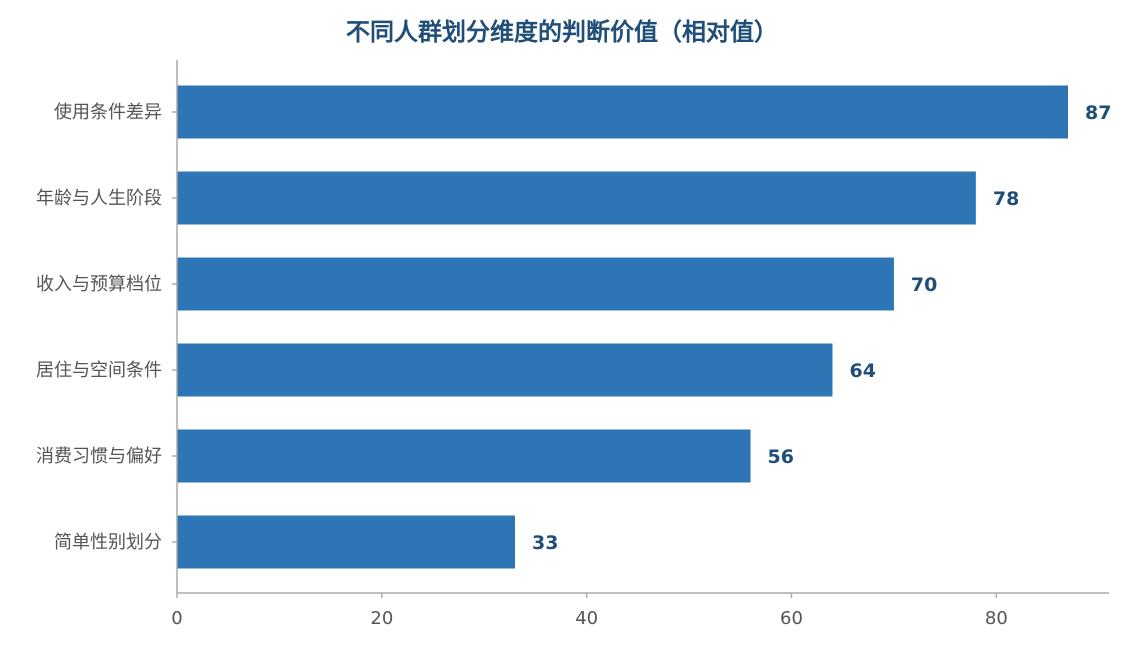 This screenshot has height=645, width=1124. I want to click on x-tick-label: 40, so click(586, 618).